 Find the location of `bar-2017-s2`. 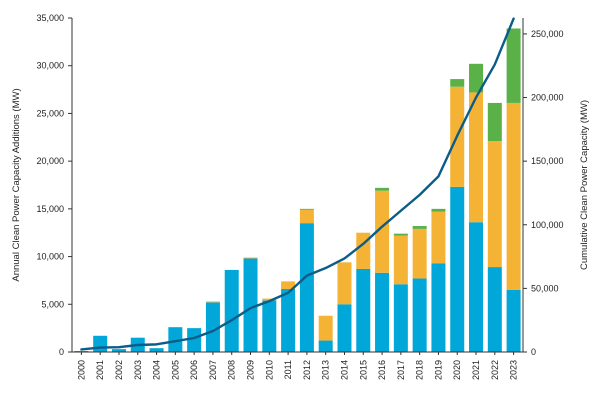

bar-2017-s2 is located at coordinates (400, 260).